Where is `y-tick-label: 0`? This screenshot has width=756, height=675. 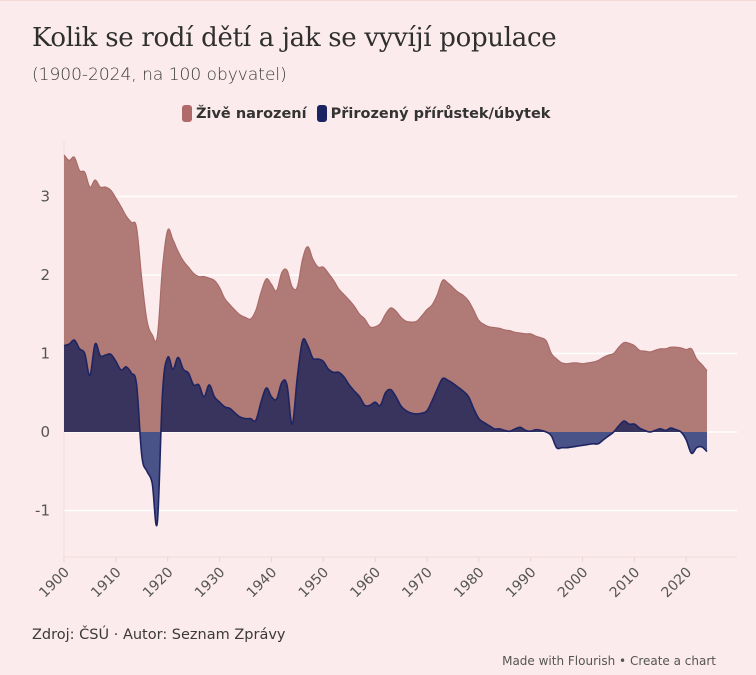 y-tick-label: 0 is located at coordinates (45, 432).